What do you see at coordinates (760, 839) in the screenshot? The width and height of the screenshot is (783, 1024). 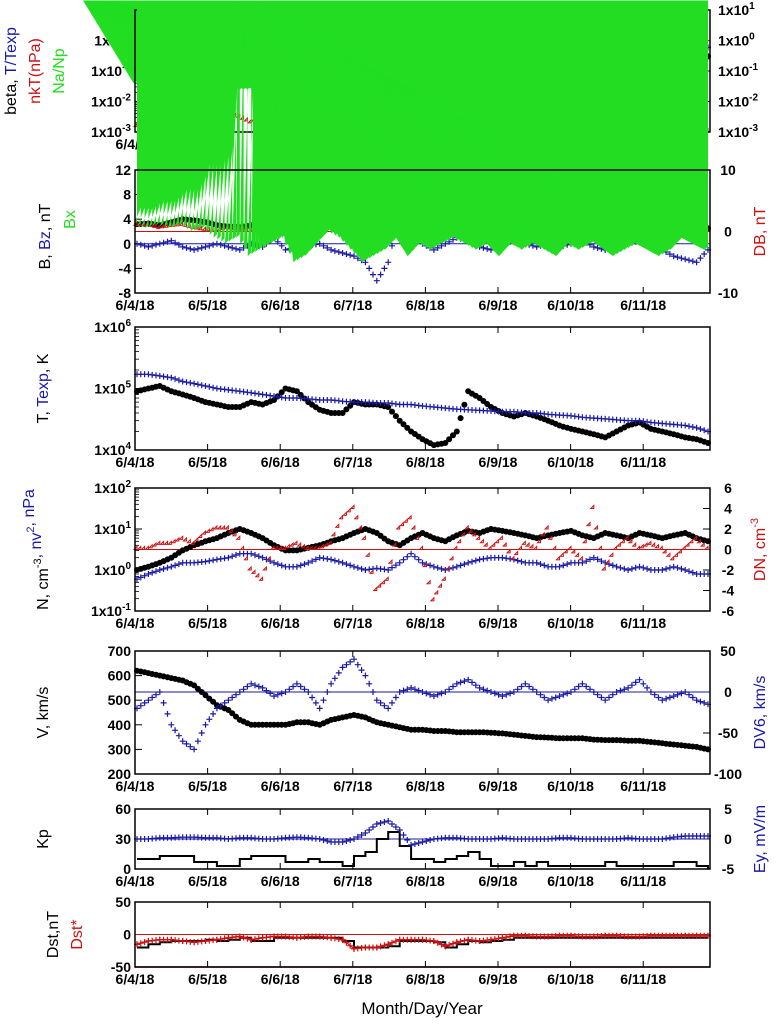 I see `y-axis-label-right: Ey, mV/m` at bounding box center [760, 839].